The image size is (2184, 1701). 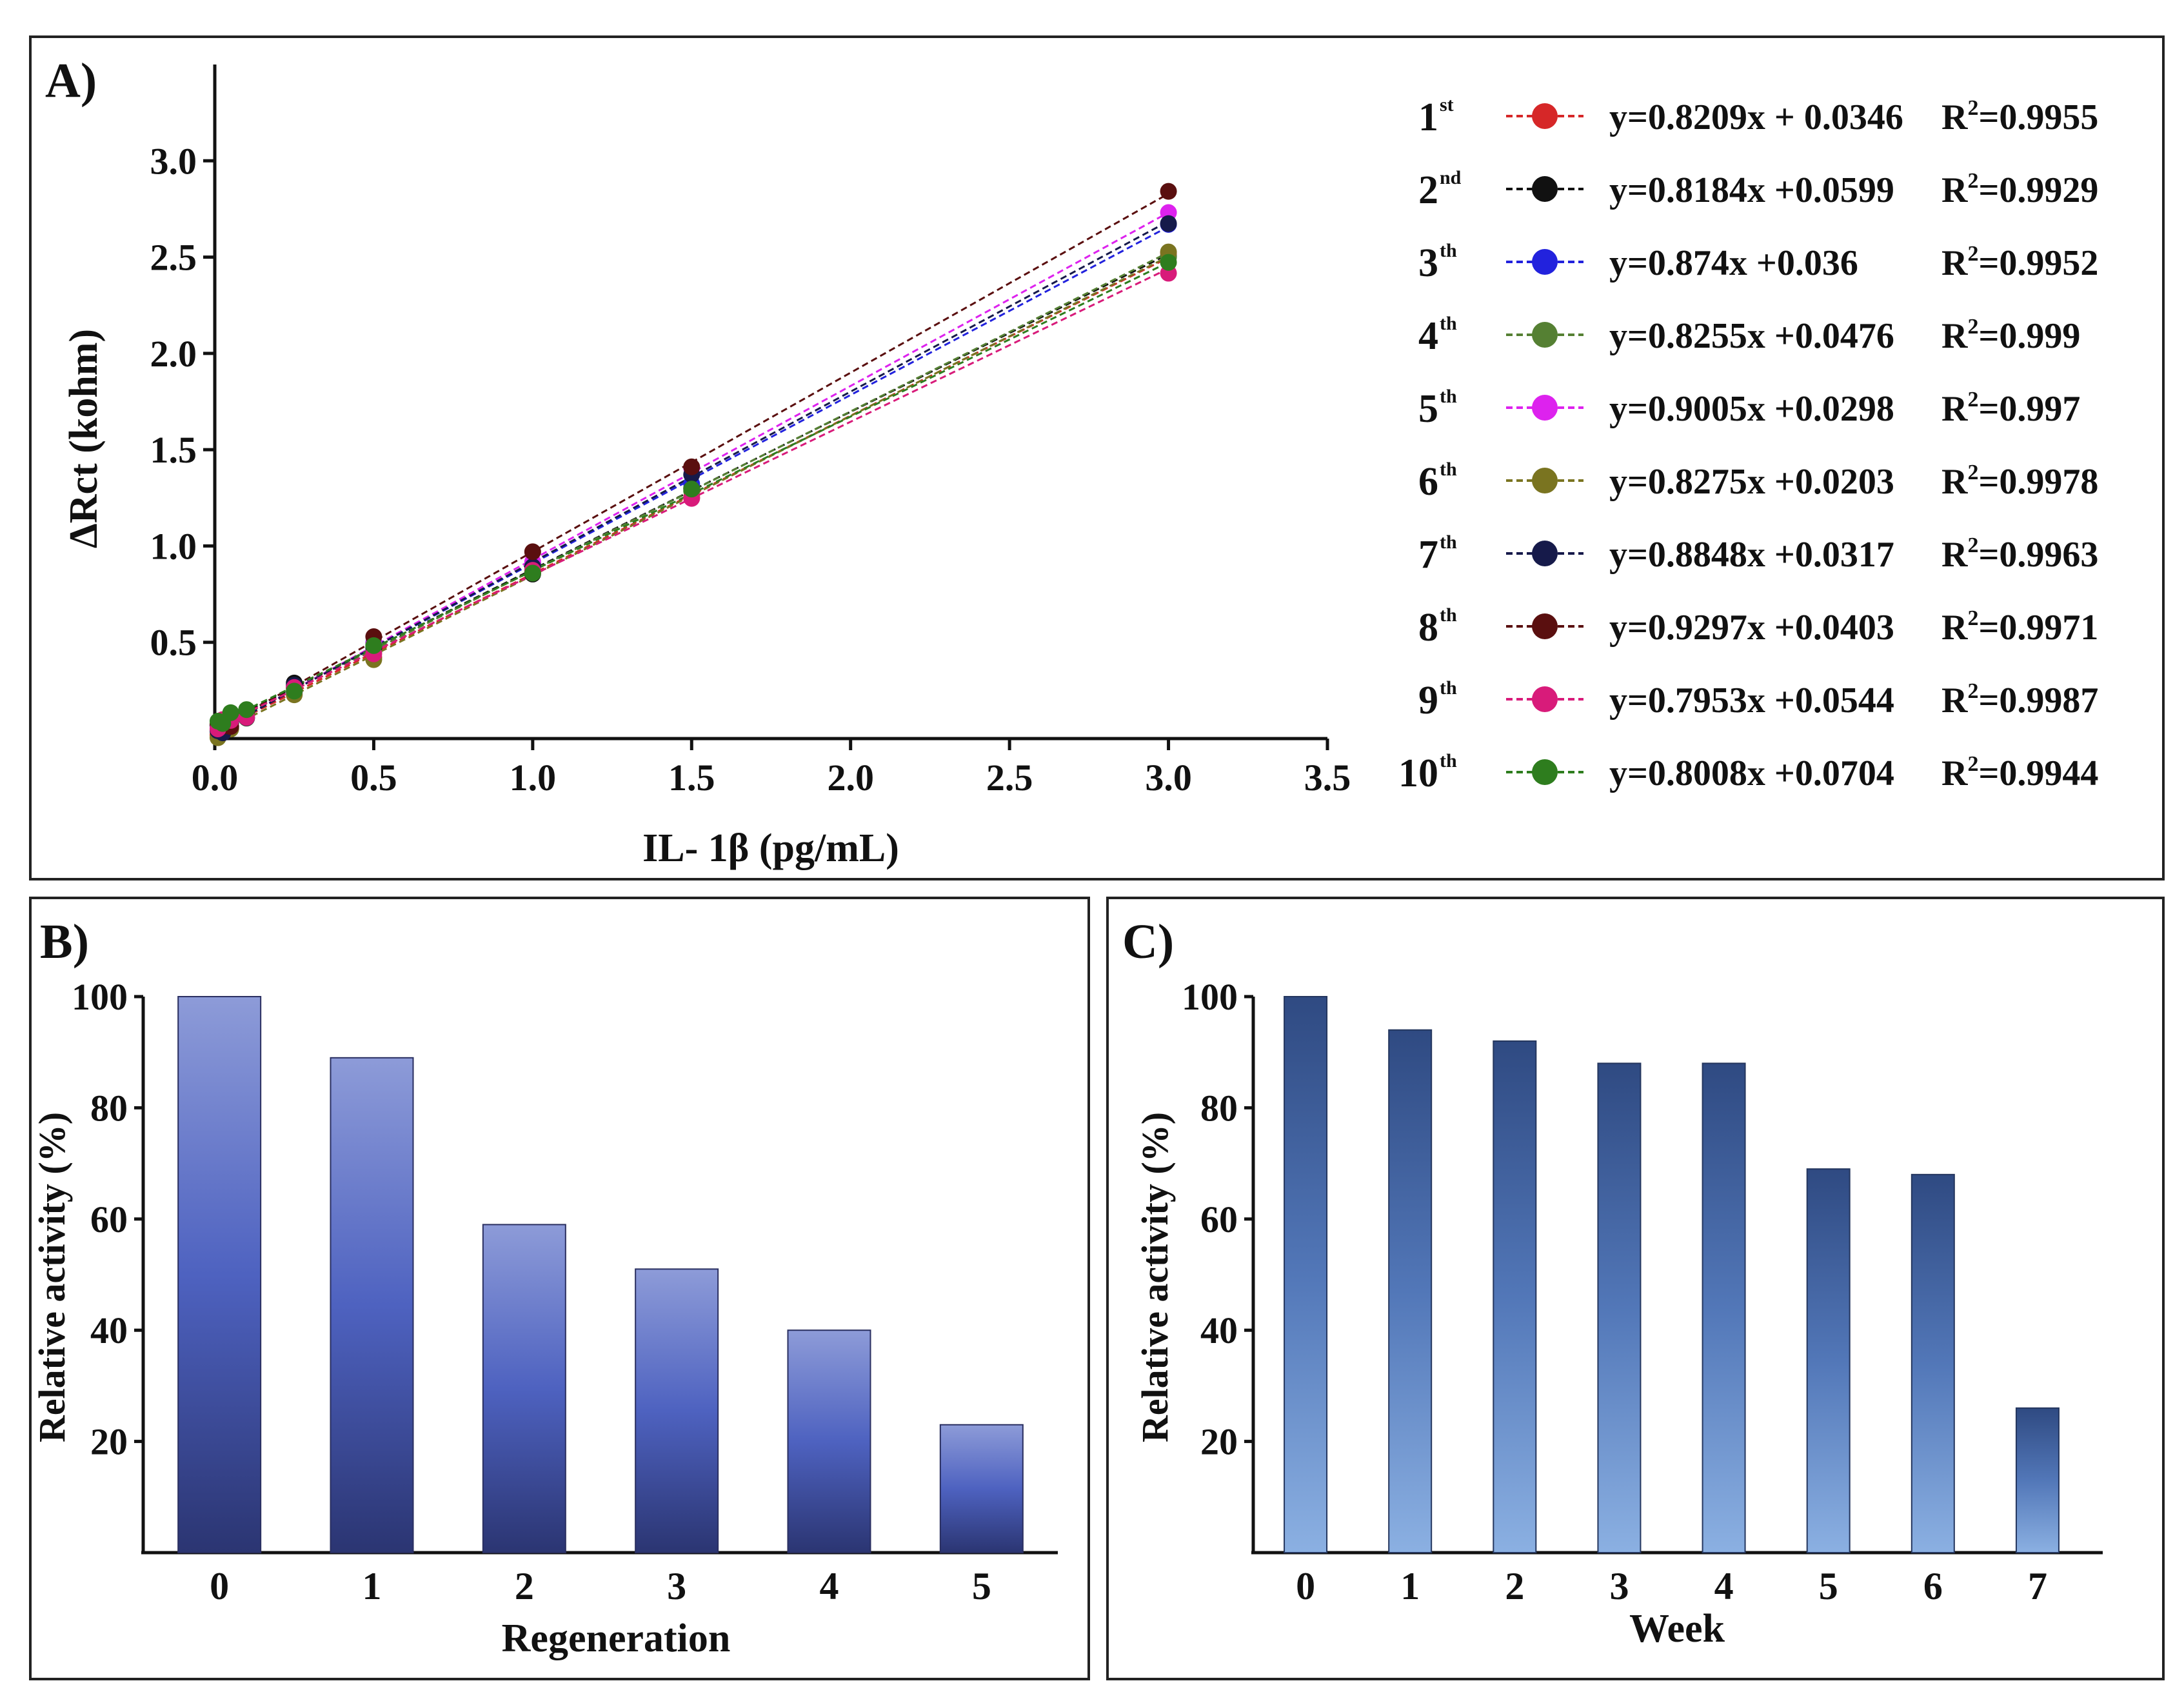 What do you see at coordinates (109, 1108) in the screenshot?
I see `b-y-tick-label: 80` at bounding box center [109, 1108].